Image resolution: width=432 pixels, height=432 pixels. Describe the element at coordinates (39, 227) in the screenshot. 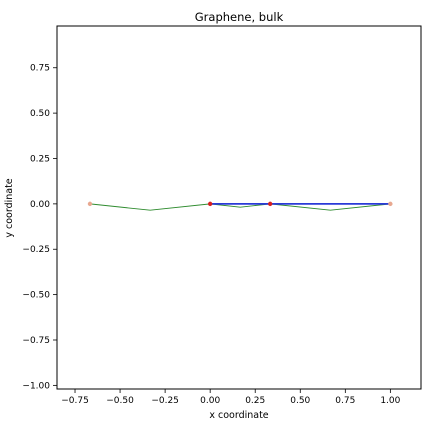

I see `y-axis-ticks: 0.75 0.50 0.25 0.00 −0.25 −0.50 −0.75 −1.00` at that location.